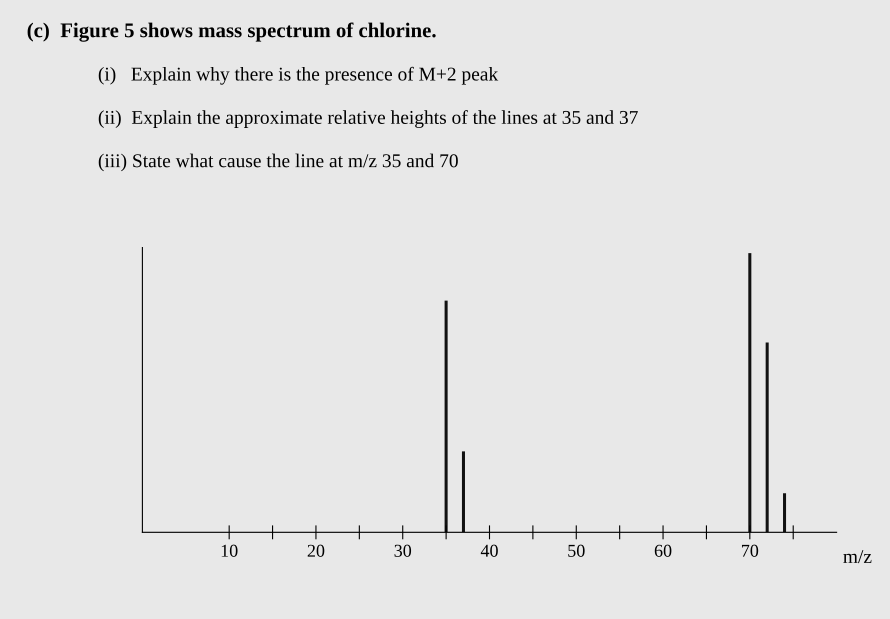 This screenshot has height=619, width=890. Describe the element at coordinates (368, 119) in the screenshot. I see `text: (ii) Explain the approximate relative heights of the lines at 35 and 37` at that location.